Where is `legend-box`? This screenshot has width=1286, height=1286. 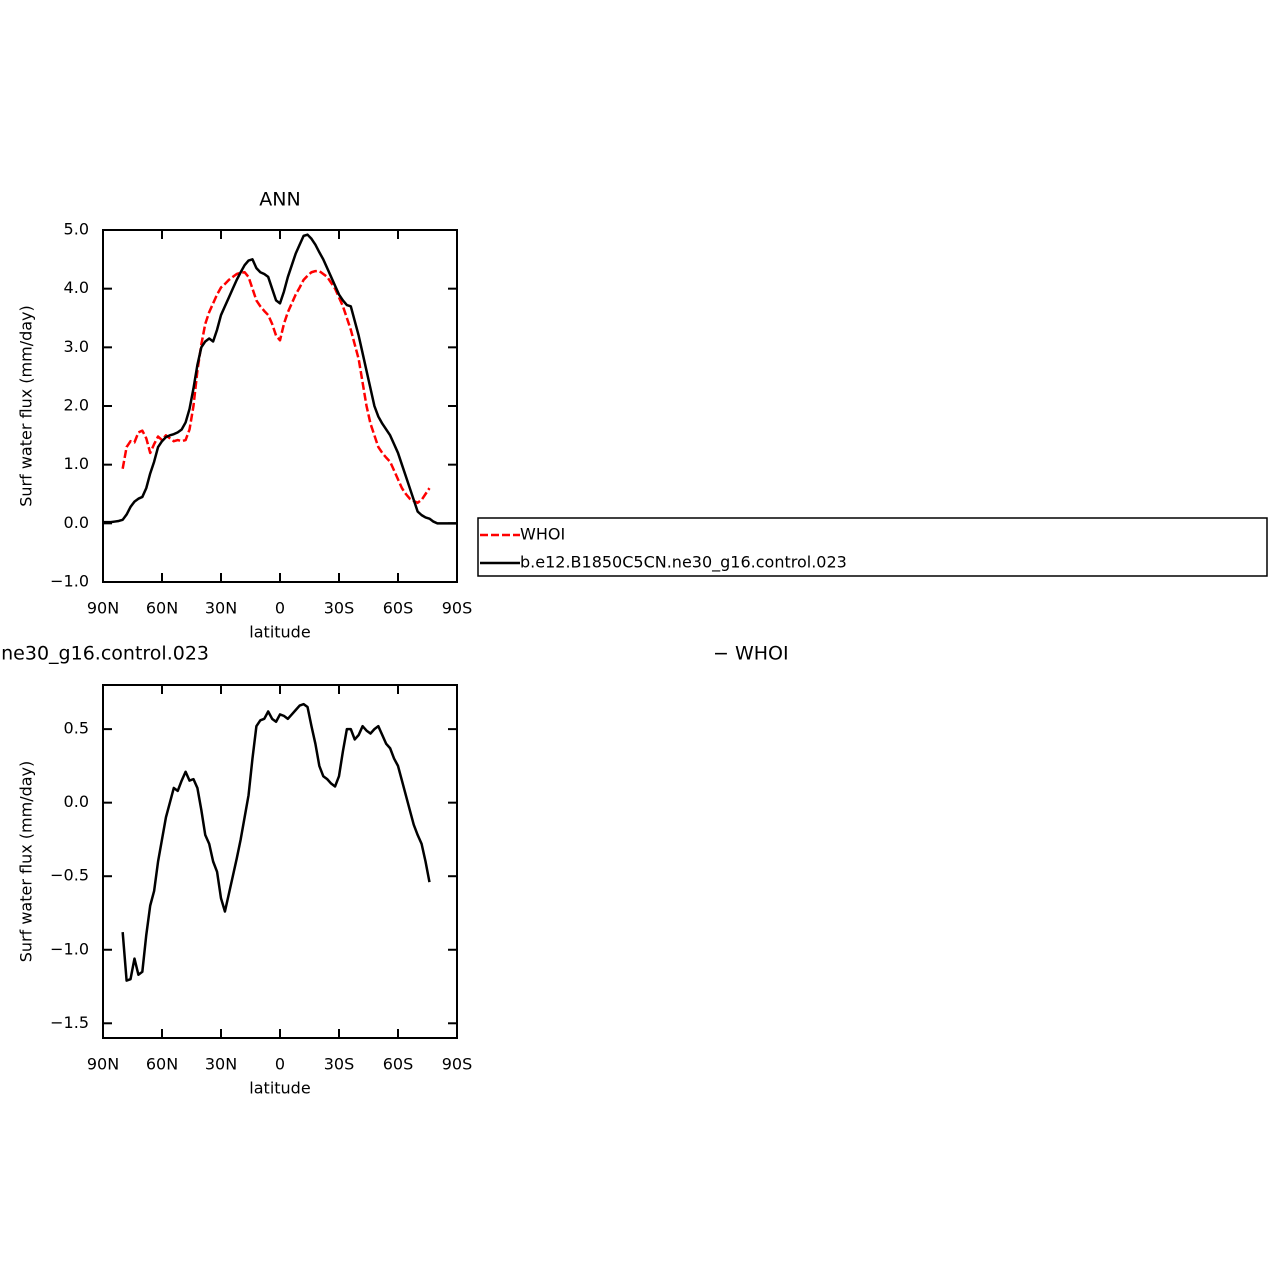
legend-box is located at coordinates (872, 547).